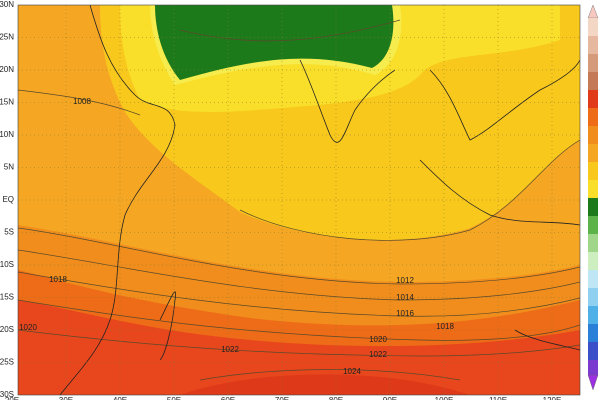  I want to click on green-field, so click(274, 42).